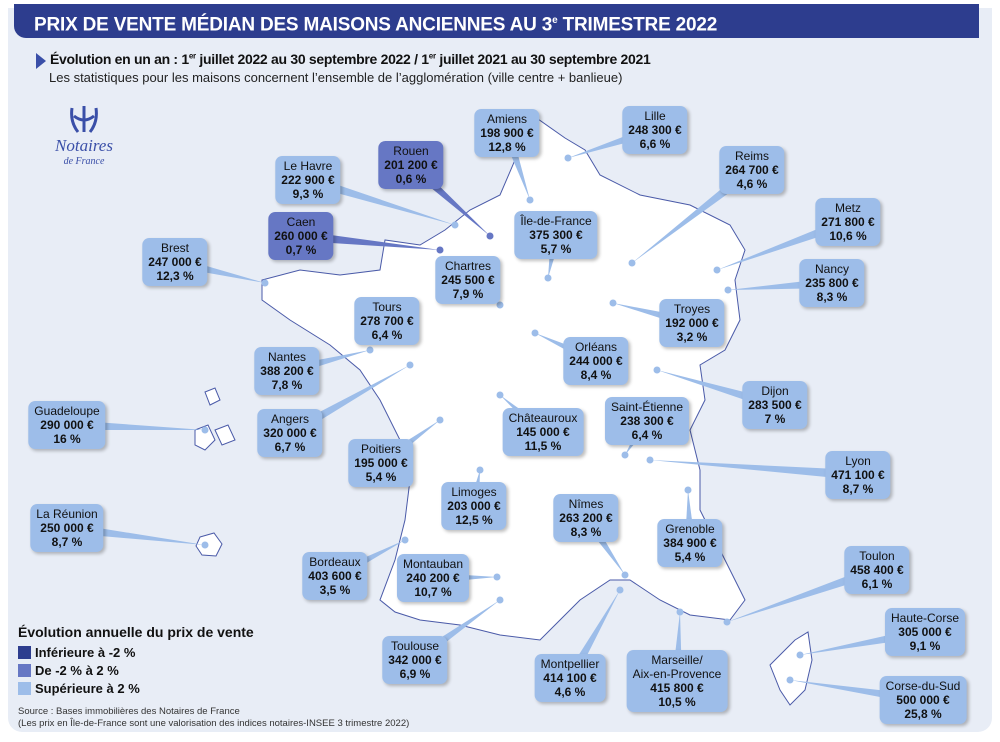  I want to click on city-name: Caen, so click(301, 222).